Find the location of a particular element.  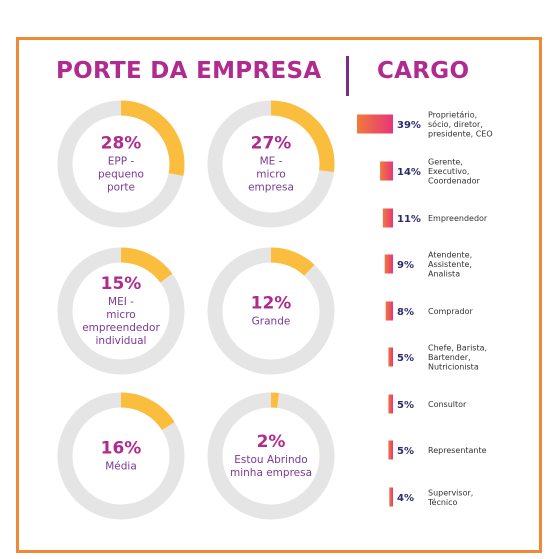

title-divider is located at coordinates (347, 76).